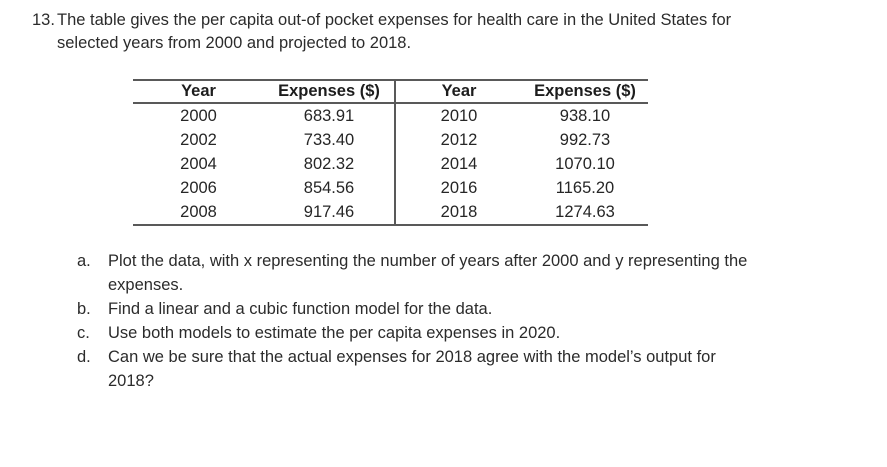 The image size is (887, 467). Describe the element at coordinates (459, 187) in the screenshot. I see `year-cell: 2016` at that location.